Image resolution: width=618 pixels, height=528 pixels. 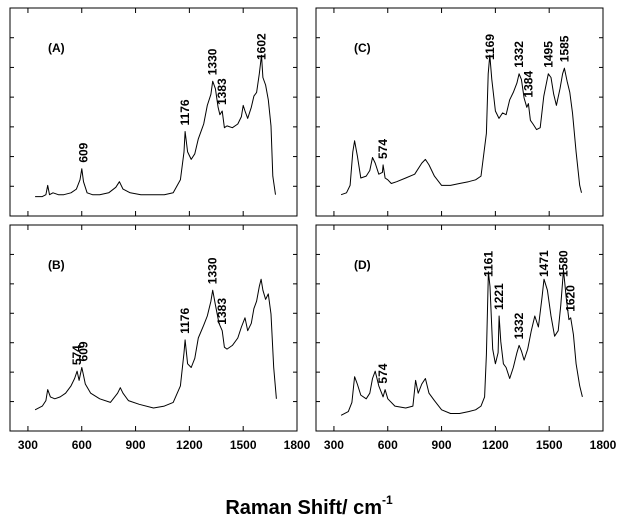 I want to click on panel-label-d: (D), so click(x=362, y=265).